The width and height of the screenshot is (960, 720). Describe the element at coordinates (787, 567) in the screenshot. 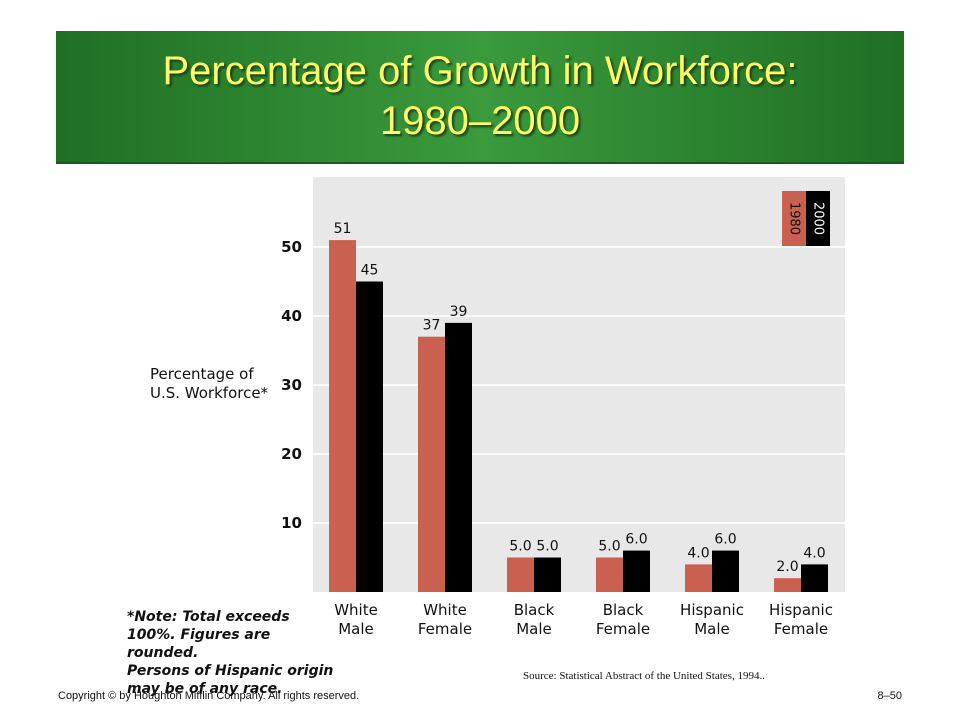

I see `data-label: 2.0` at that location.